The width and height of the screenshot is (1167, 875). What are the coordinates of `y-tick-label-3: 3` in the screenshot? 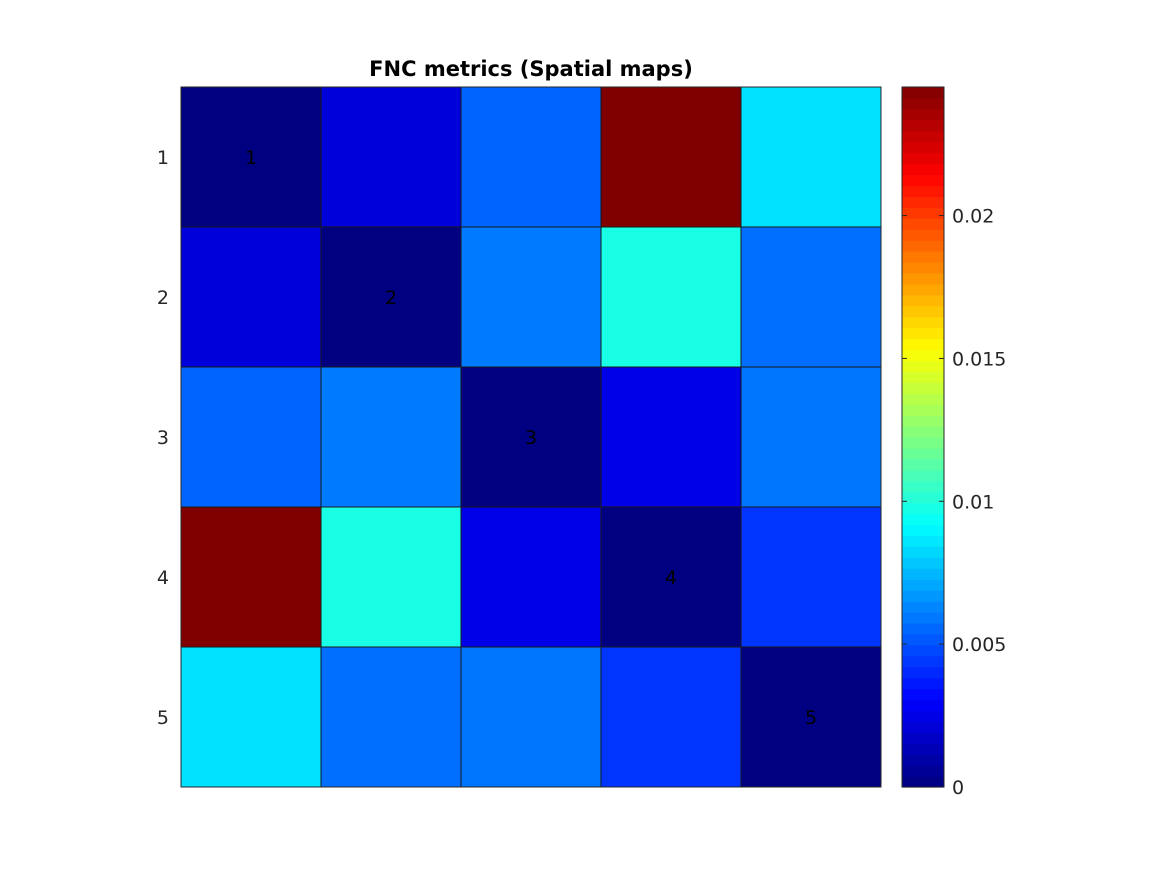 It's located at (163, 438).